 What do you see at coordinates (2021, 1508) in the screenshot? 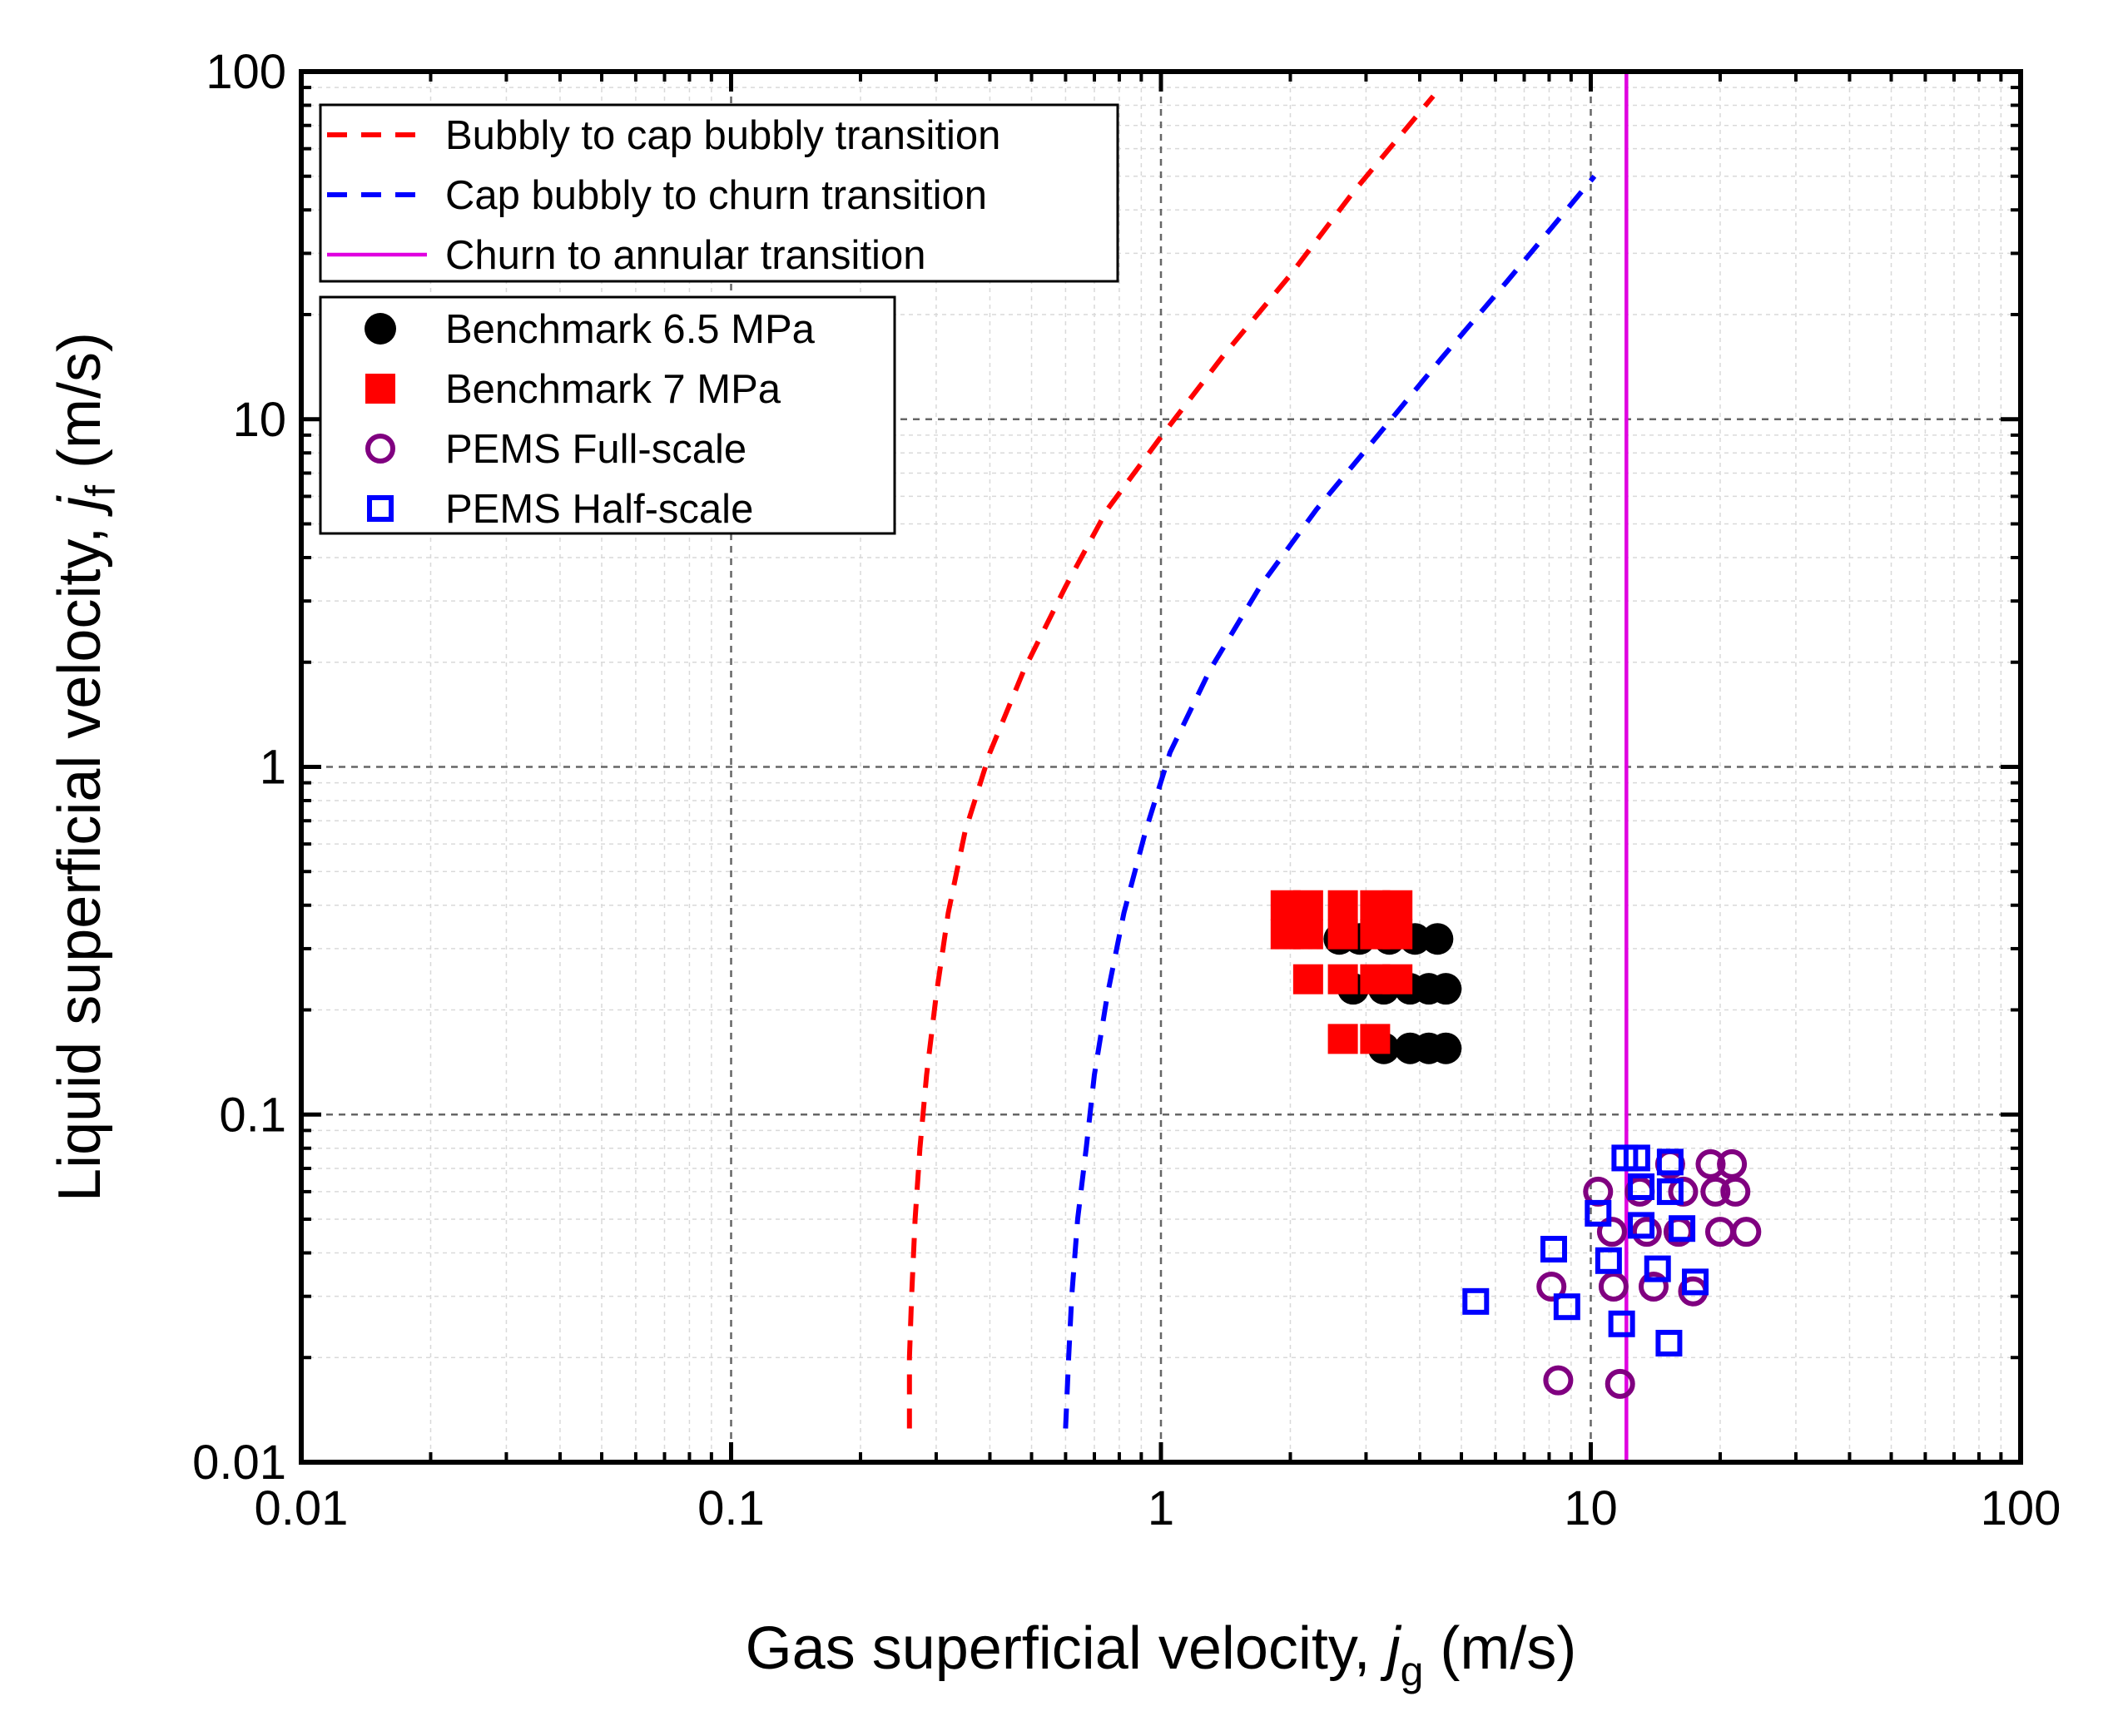
I see `x-tick-label: 100` at bounding box center [2021, 1508].